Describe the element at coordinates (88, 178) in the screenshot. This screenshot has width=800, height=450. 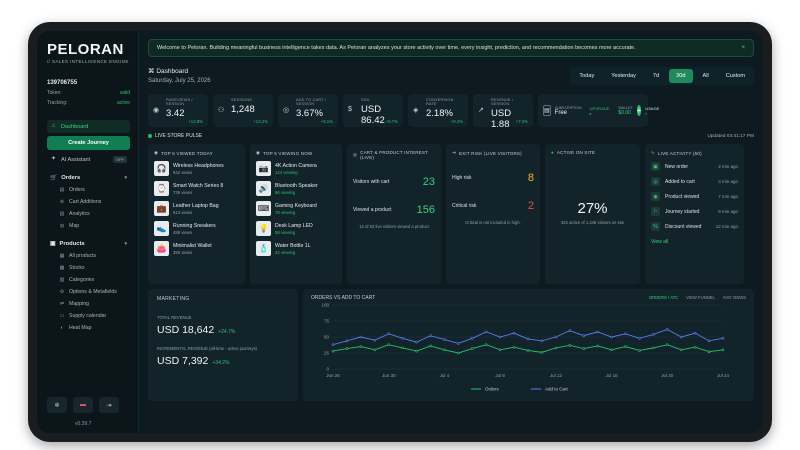
I see `sidebar-section-orders: 🛒 Orders ▾` at that location.